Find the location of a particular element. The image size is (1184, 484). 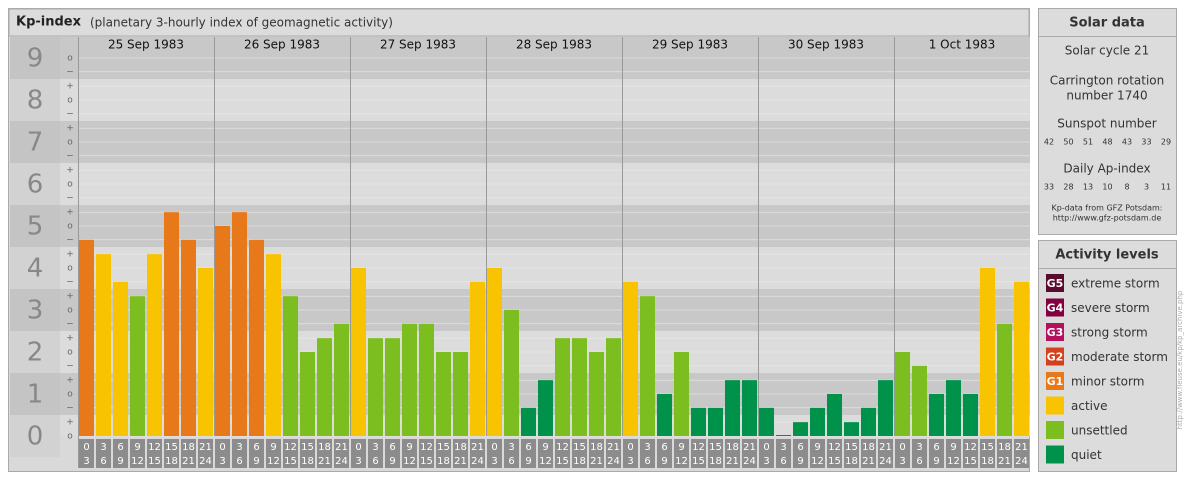

carrington: number 1740 is located at coordinates (1106, 96).